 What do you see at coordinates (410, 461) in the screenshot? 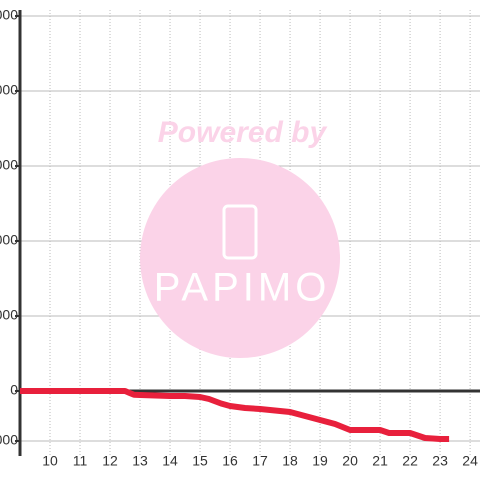
I see `x-tick-label: 22` at bounding box center [410, 461].